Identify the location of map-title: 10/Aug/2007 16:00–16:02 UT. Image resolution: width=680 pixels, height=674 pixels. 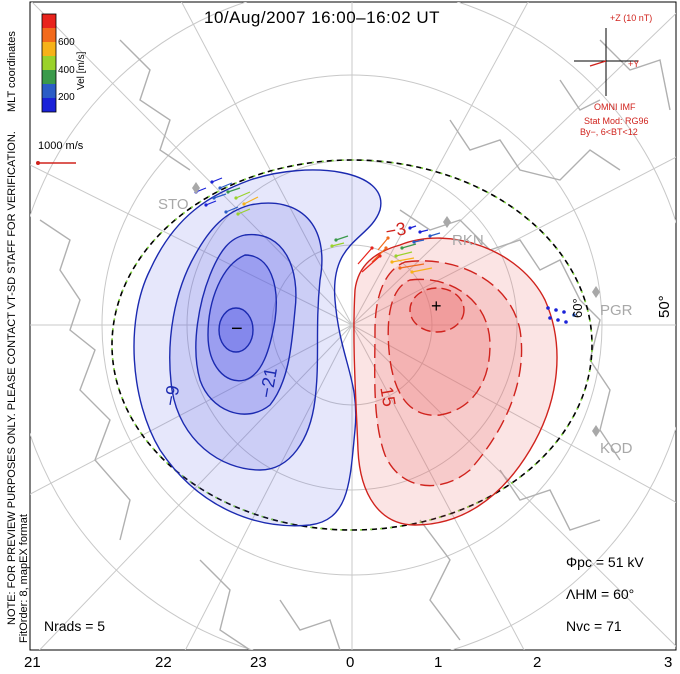
(322, 17).